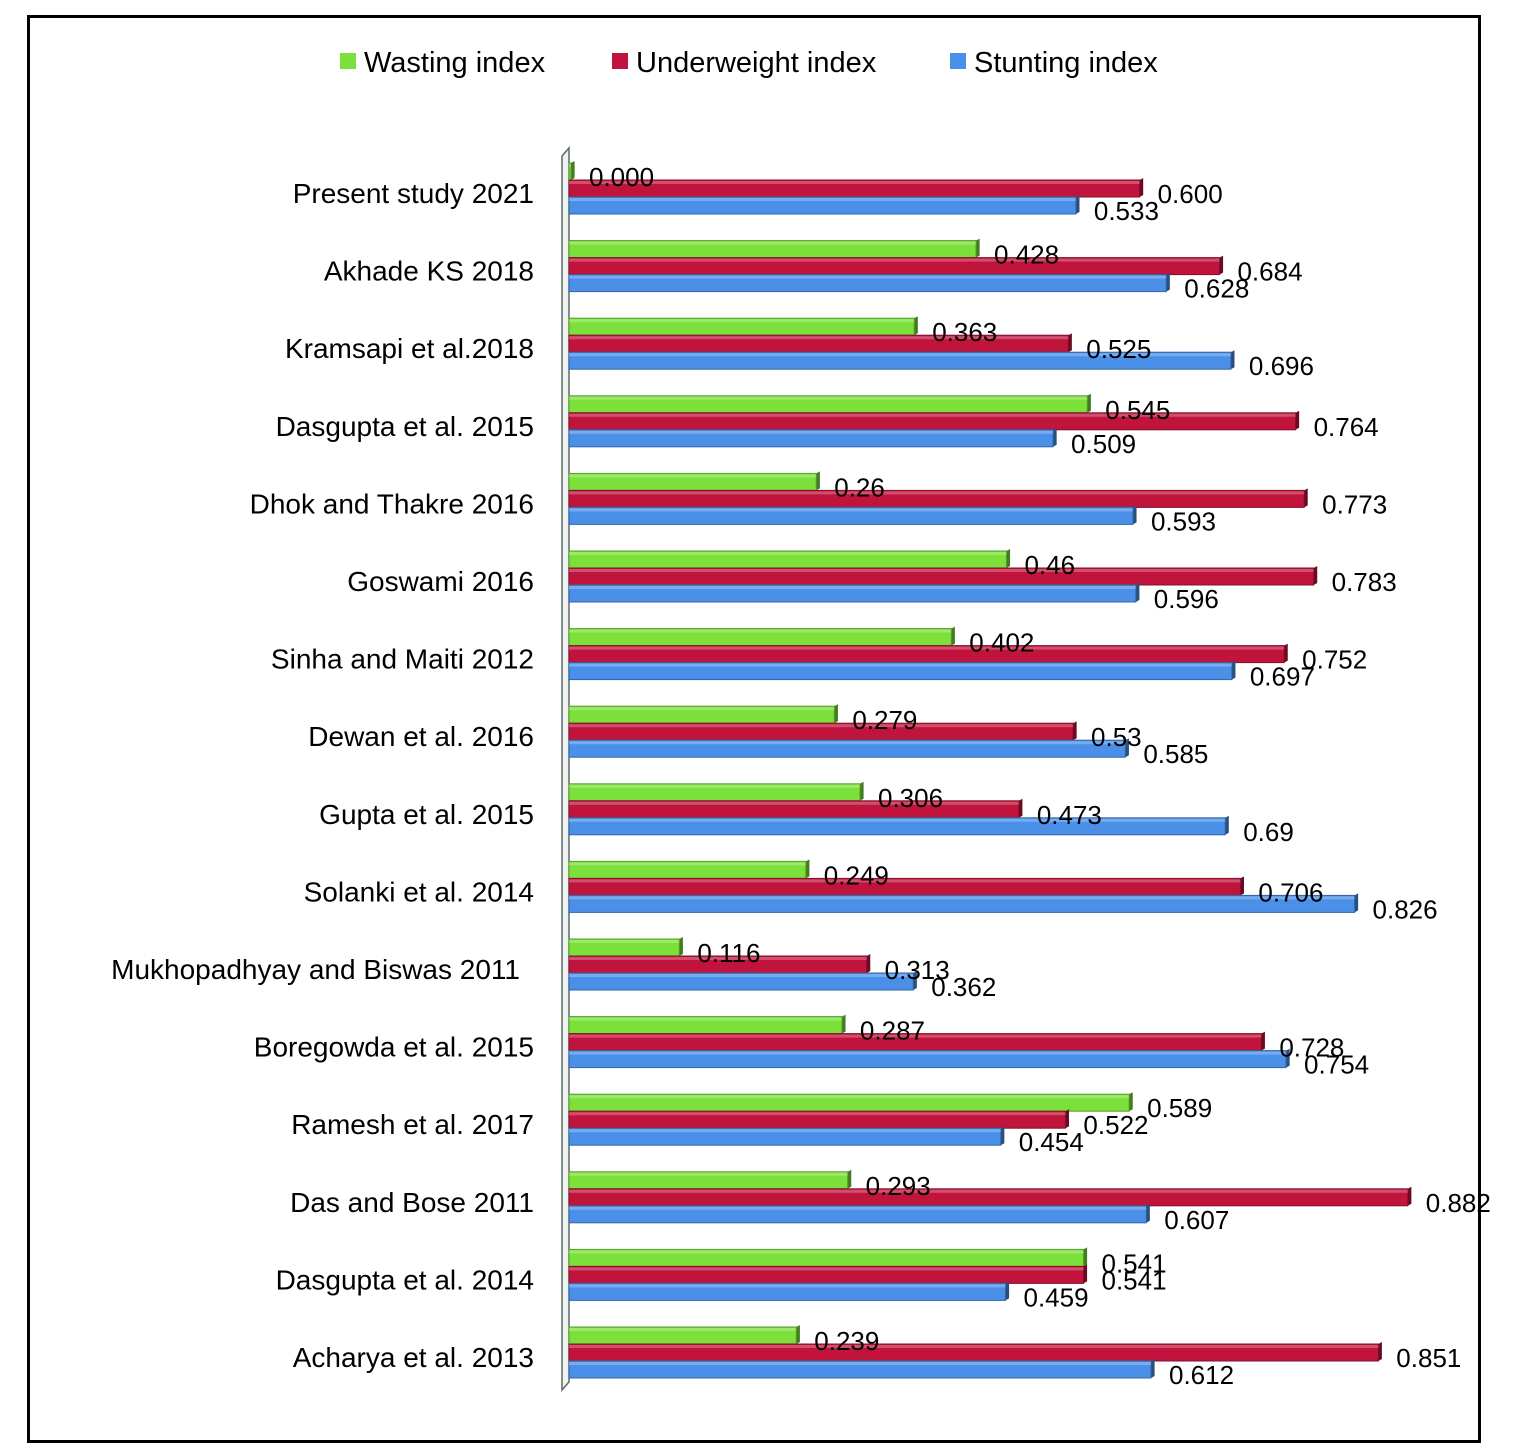 The height and width of the screenshot is (1450, 1517). What do you see at coordinates (1183, 521) in the screenshot?
I see `value-label-2-4: 0.593` at bounding box center [1183, 521].